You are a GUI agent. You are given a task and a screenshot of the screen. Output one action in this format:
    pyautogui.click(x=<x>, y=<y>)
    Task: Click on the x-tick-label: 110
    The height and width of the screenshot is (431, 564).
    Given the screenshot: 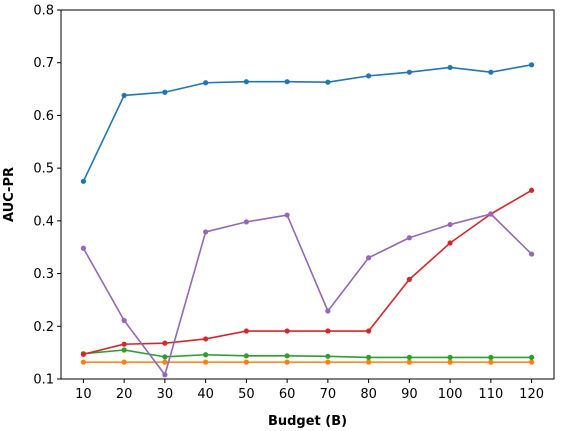 What is the action you would take?
    pyautogui.click(x=490, y=394)
    